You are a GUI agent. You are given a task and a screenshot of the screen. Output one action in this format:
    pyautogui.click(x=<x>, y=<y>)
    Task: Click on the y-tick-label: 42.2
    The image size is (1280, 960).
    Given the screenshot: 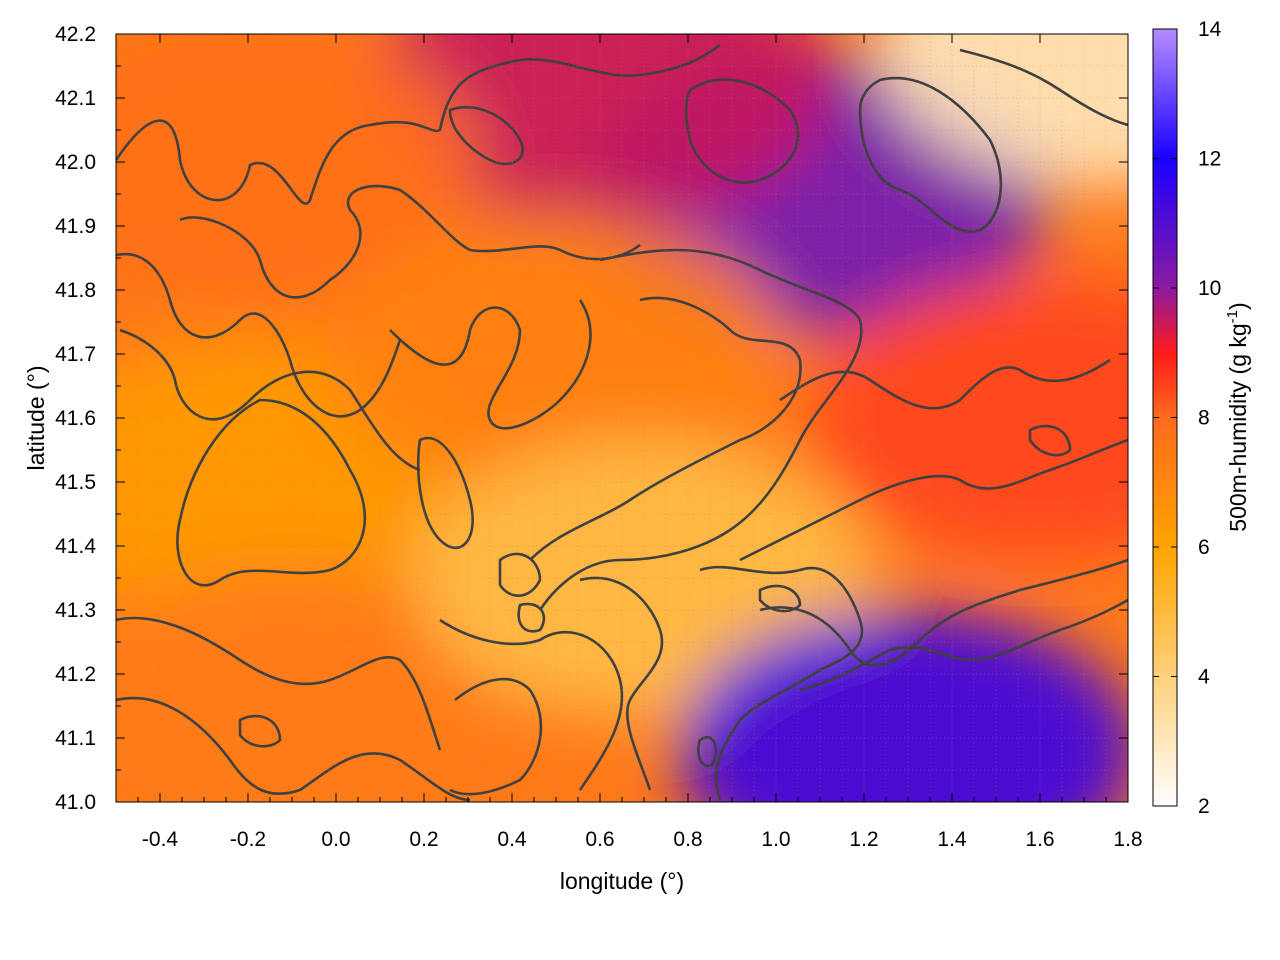 What is the action you would take?
    pyautogui.click(x=75, y=34)
    